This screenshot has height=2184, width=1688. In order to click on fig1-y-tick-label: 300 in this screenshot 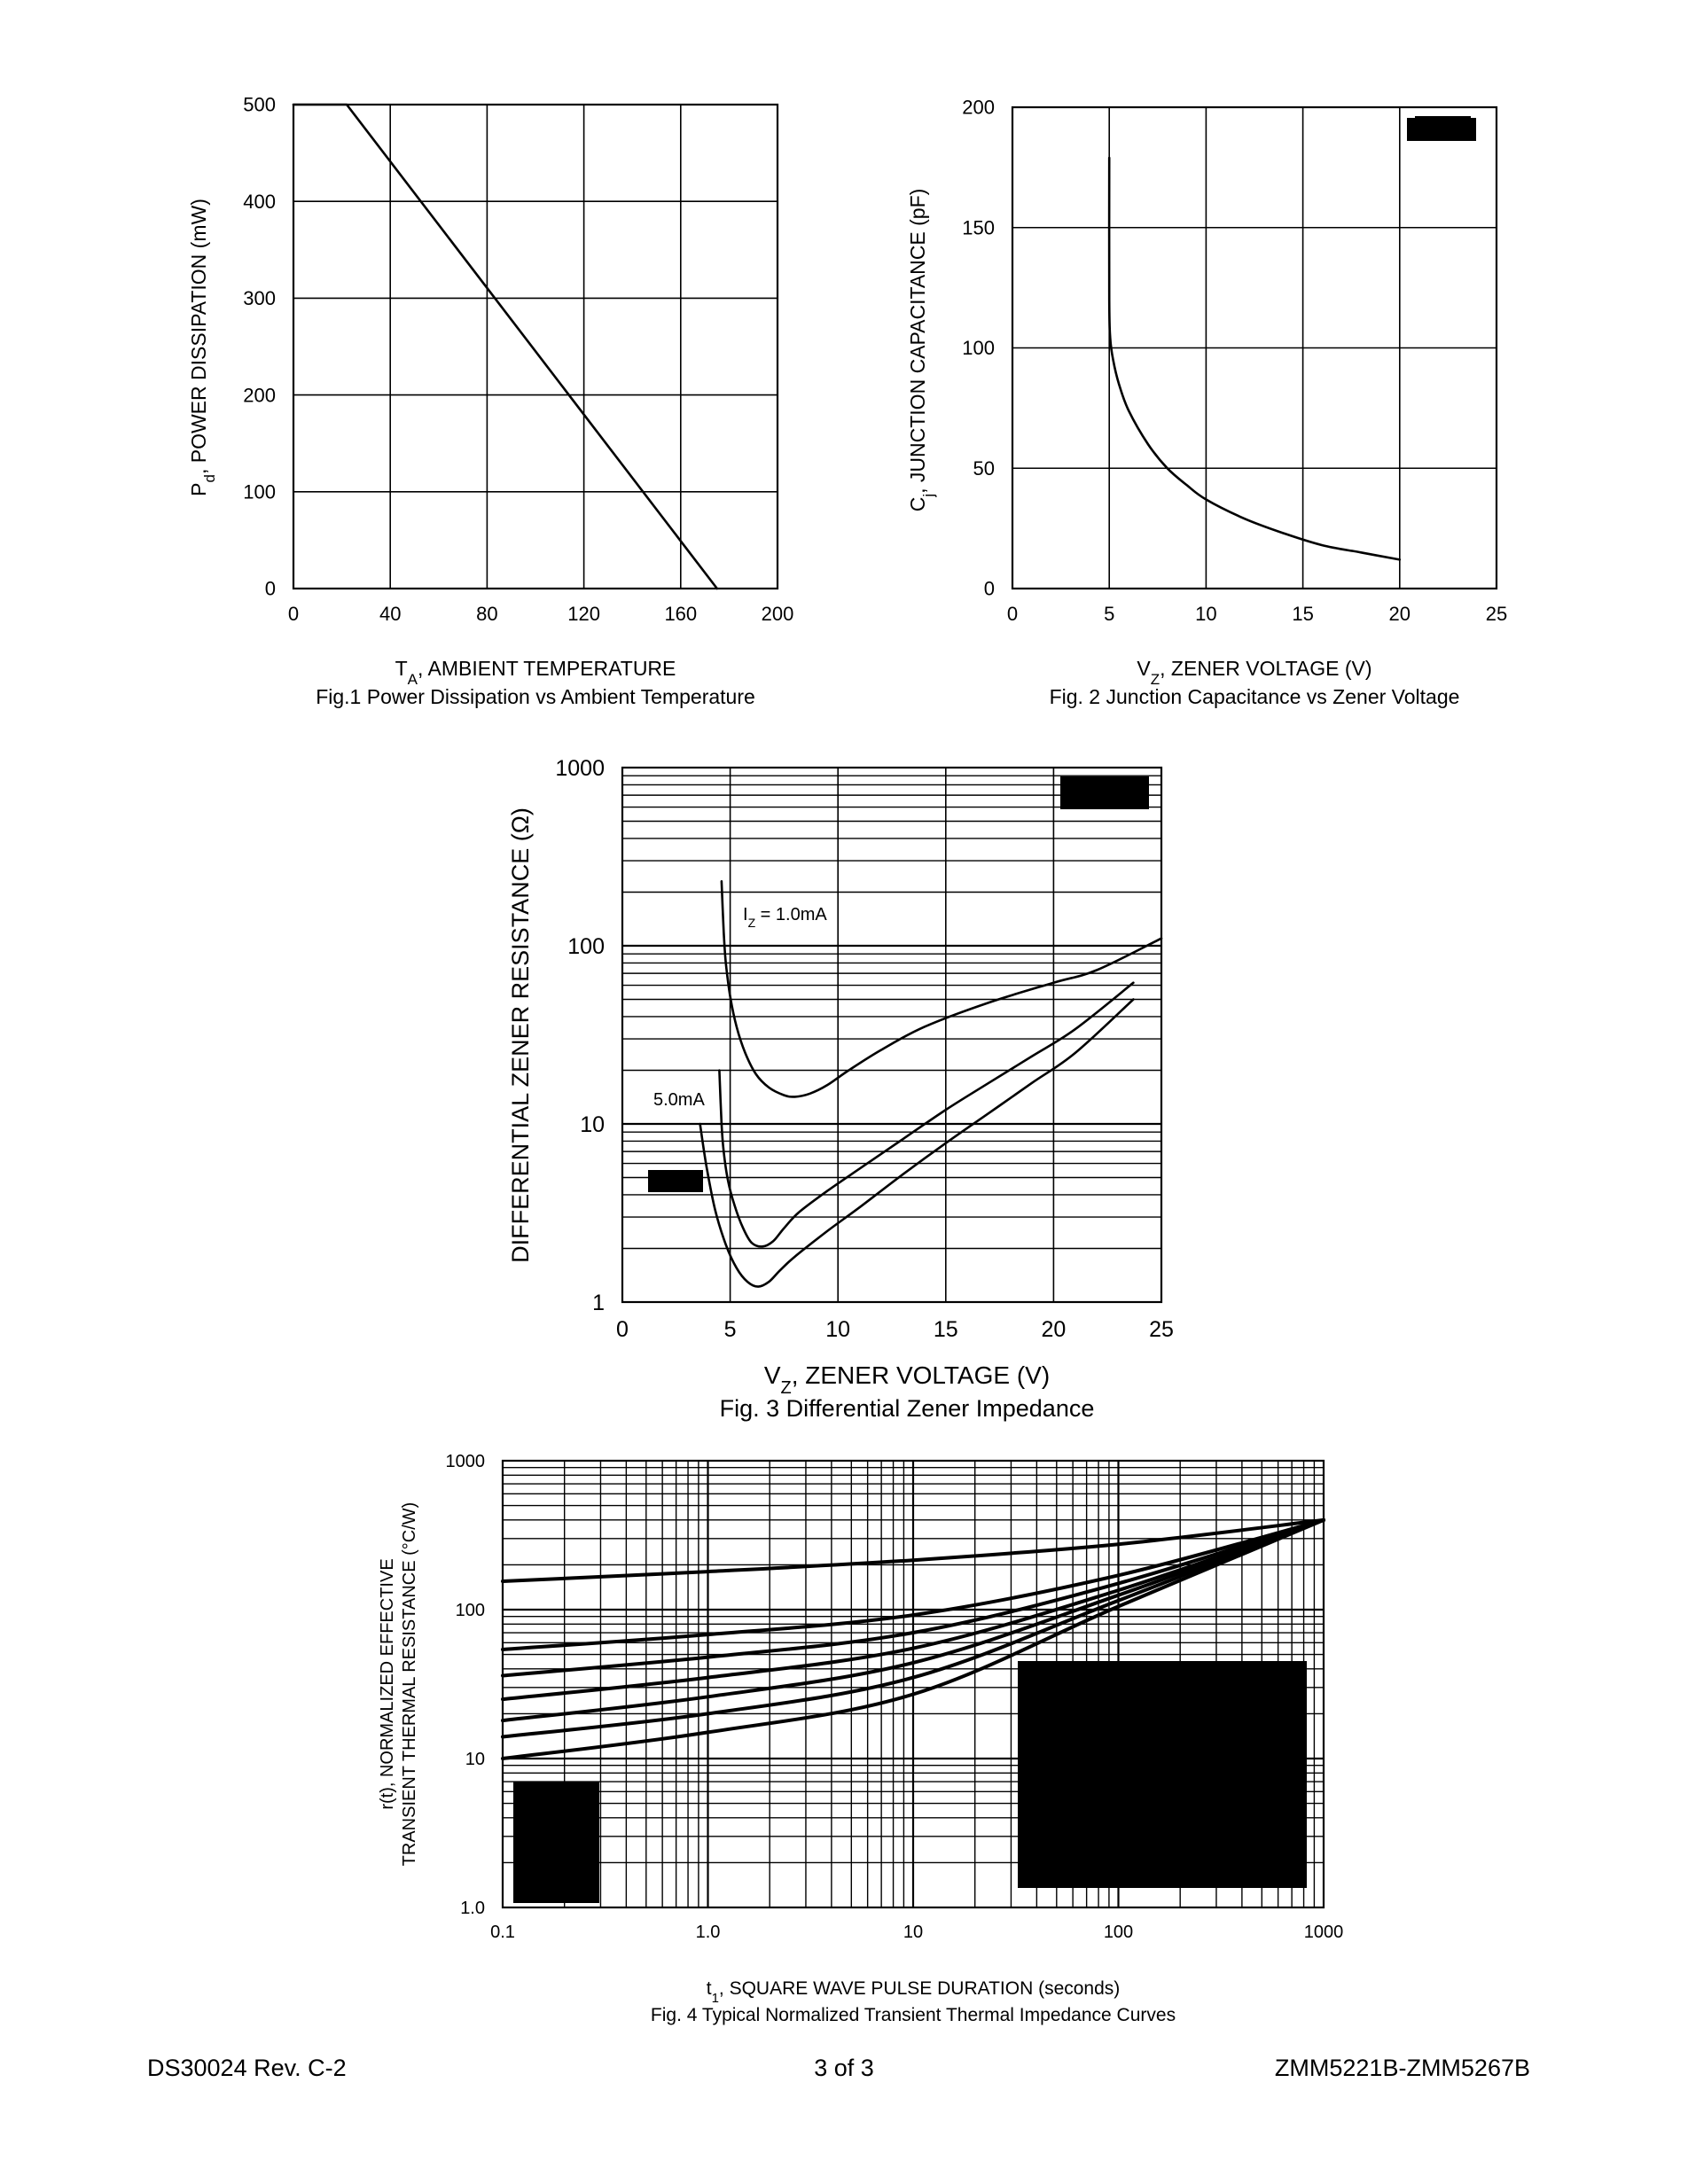, I will do `click(259, 298)`.